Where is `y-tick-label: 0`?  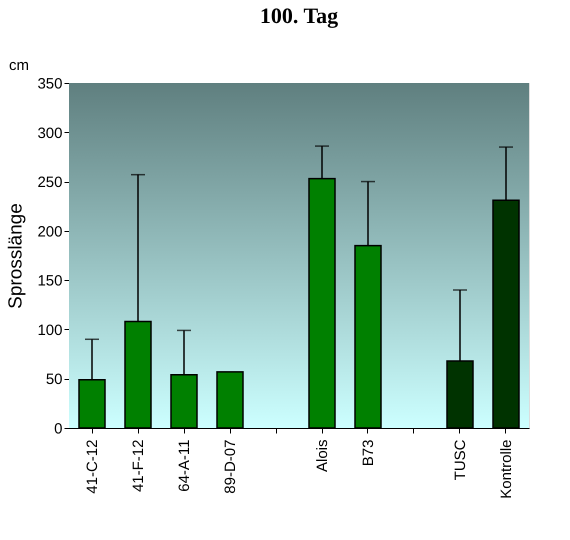
y-tick-label: 0 is located at coordinates (58, 429).